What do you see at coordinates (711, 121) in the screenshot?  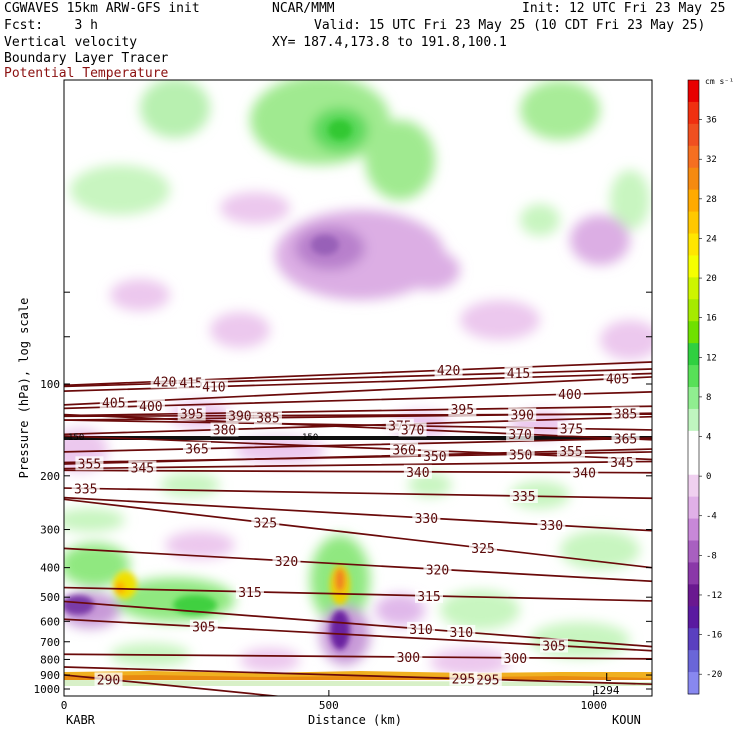 I see `colorbar-label: 36` at bounding box center [711, 121].